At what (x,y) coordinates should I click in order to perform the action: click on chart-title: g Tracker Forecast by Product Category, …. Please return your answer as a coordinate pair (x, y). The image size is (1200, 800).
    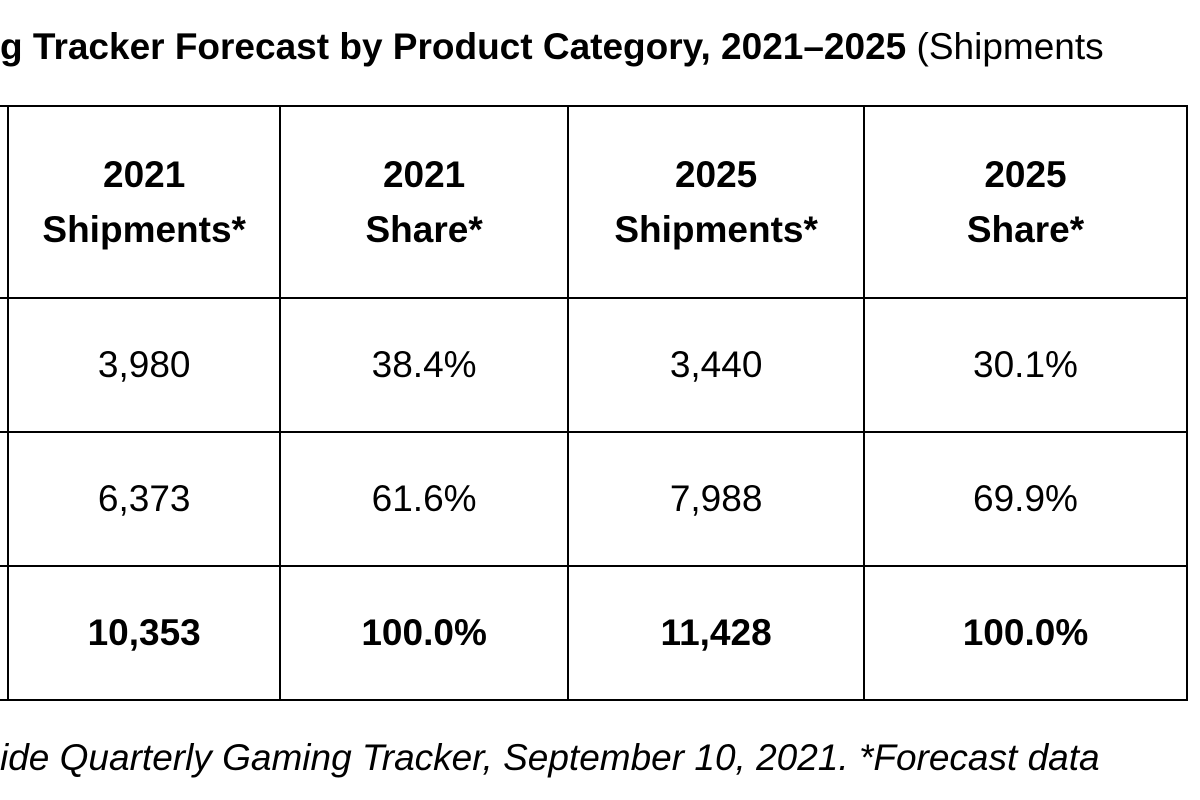
    Looking at the image, I should click on (552, 47).